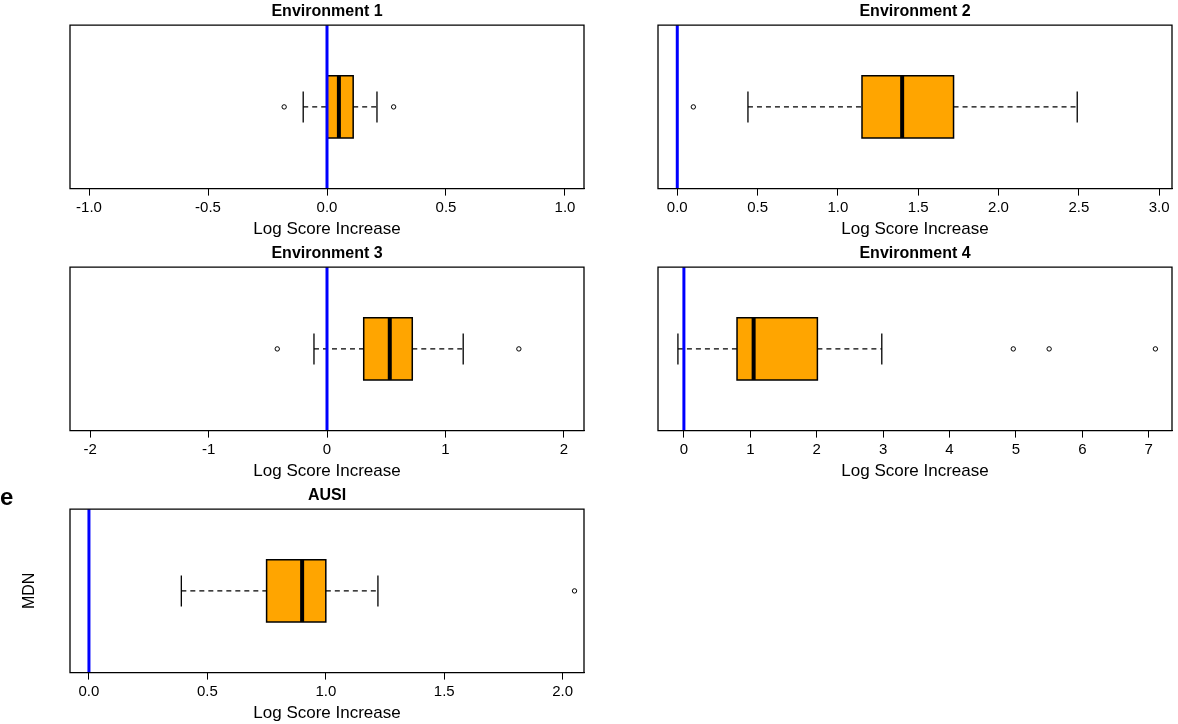  Describe the element at coordinates (1079, 206) in the screenshot. I see `x-tick-label: 2.5` at that location.